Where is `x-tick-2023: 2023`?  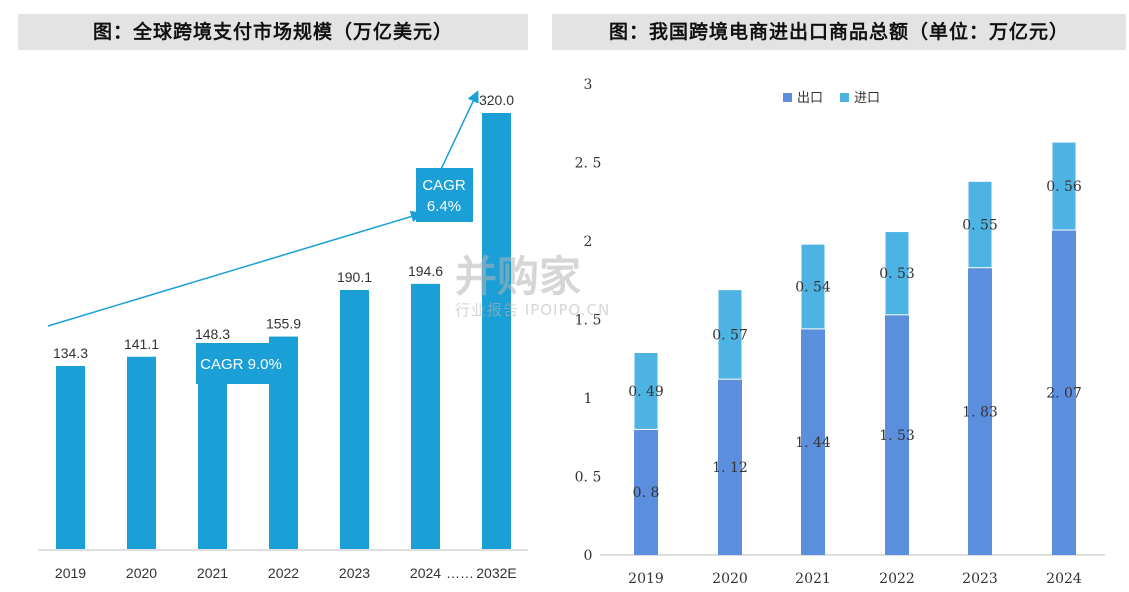
x-tick-2023: 2023 is located at coordinates (354, 573).